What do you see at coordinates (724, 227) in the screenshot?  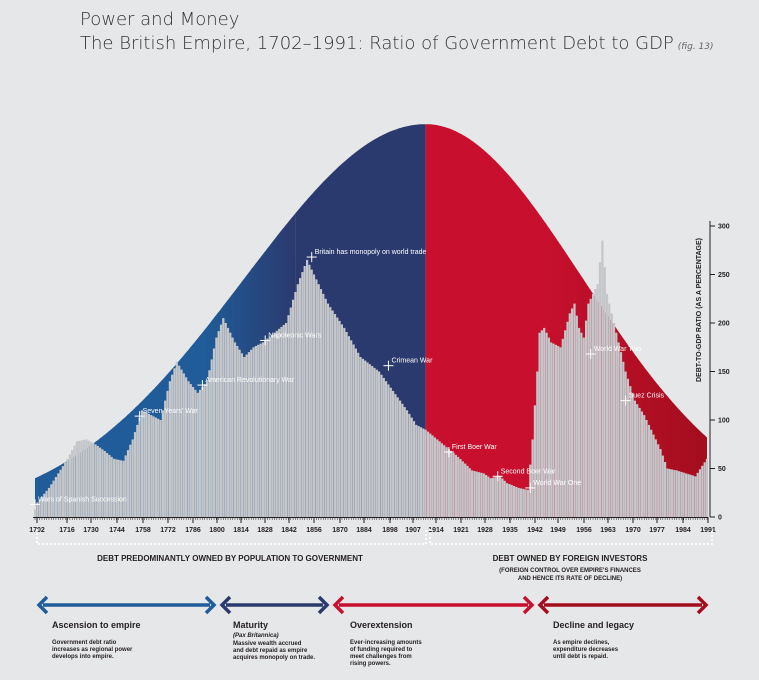 I see `y-tick-label: 300` at bounding box center [724, 227].